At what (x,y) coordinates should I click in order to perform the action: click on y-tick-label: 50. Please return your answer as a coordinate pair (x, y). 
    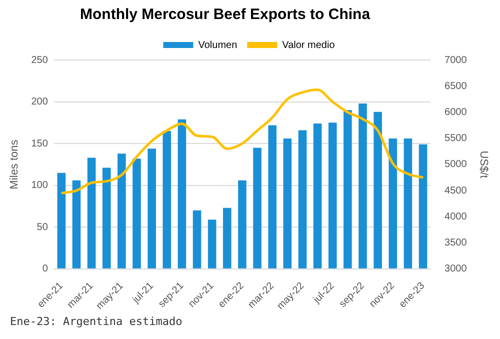
    Looking at the image, I should click on (42, 227).